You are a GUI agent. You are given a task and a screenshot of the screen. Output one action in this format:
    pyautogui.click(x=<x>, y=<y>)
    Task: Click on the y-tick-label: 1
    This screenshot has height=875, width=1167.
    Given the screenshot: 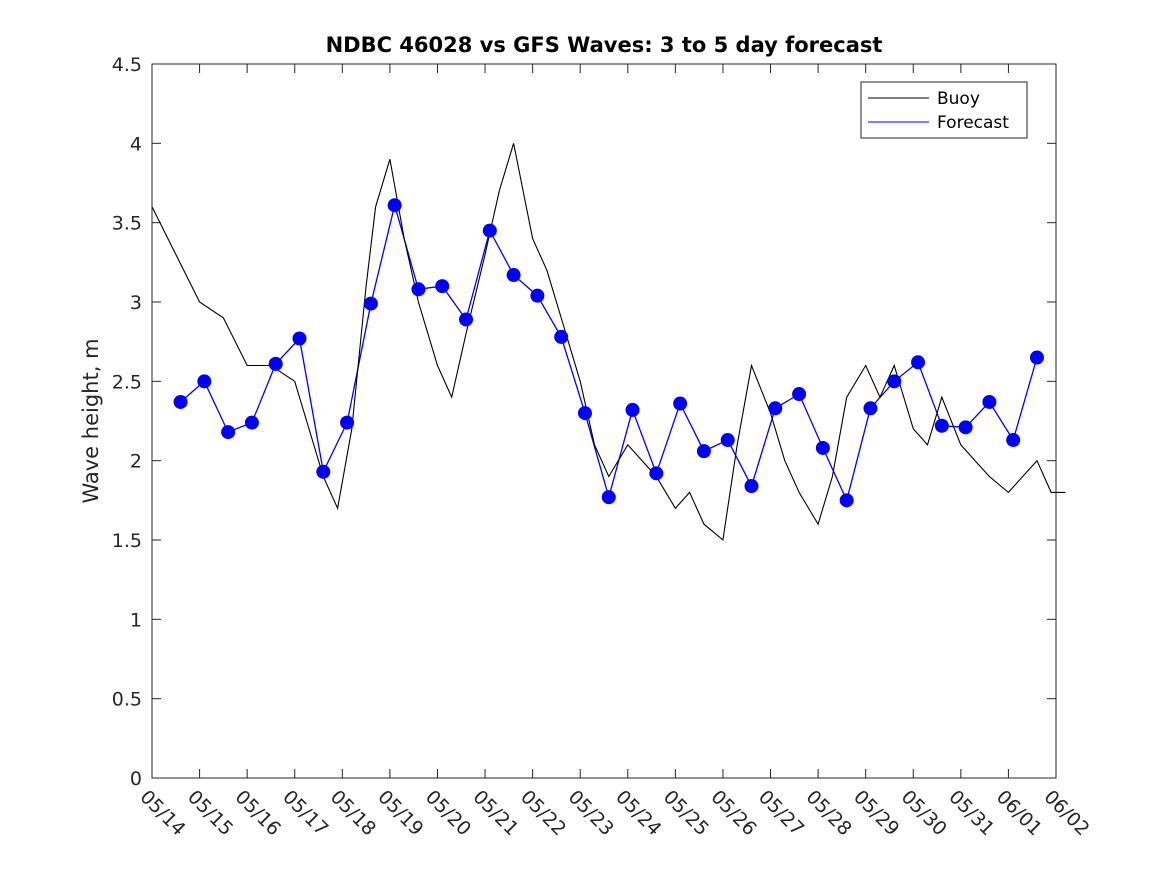 What is the action you would take?
    pyautogui.click(x=136, y=620)
    